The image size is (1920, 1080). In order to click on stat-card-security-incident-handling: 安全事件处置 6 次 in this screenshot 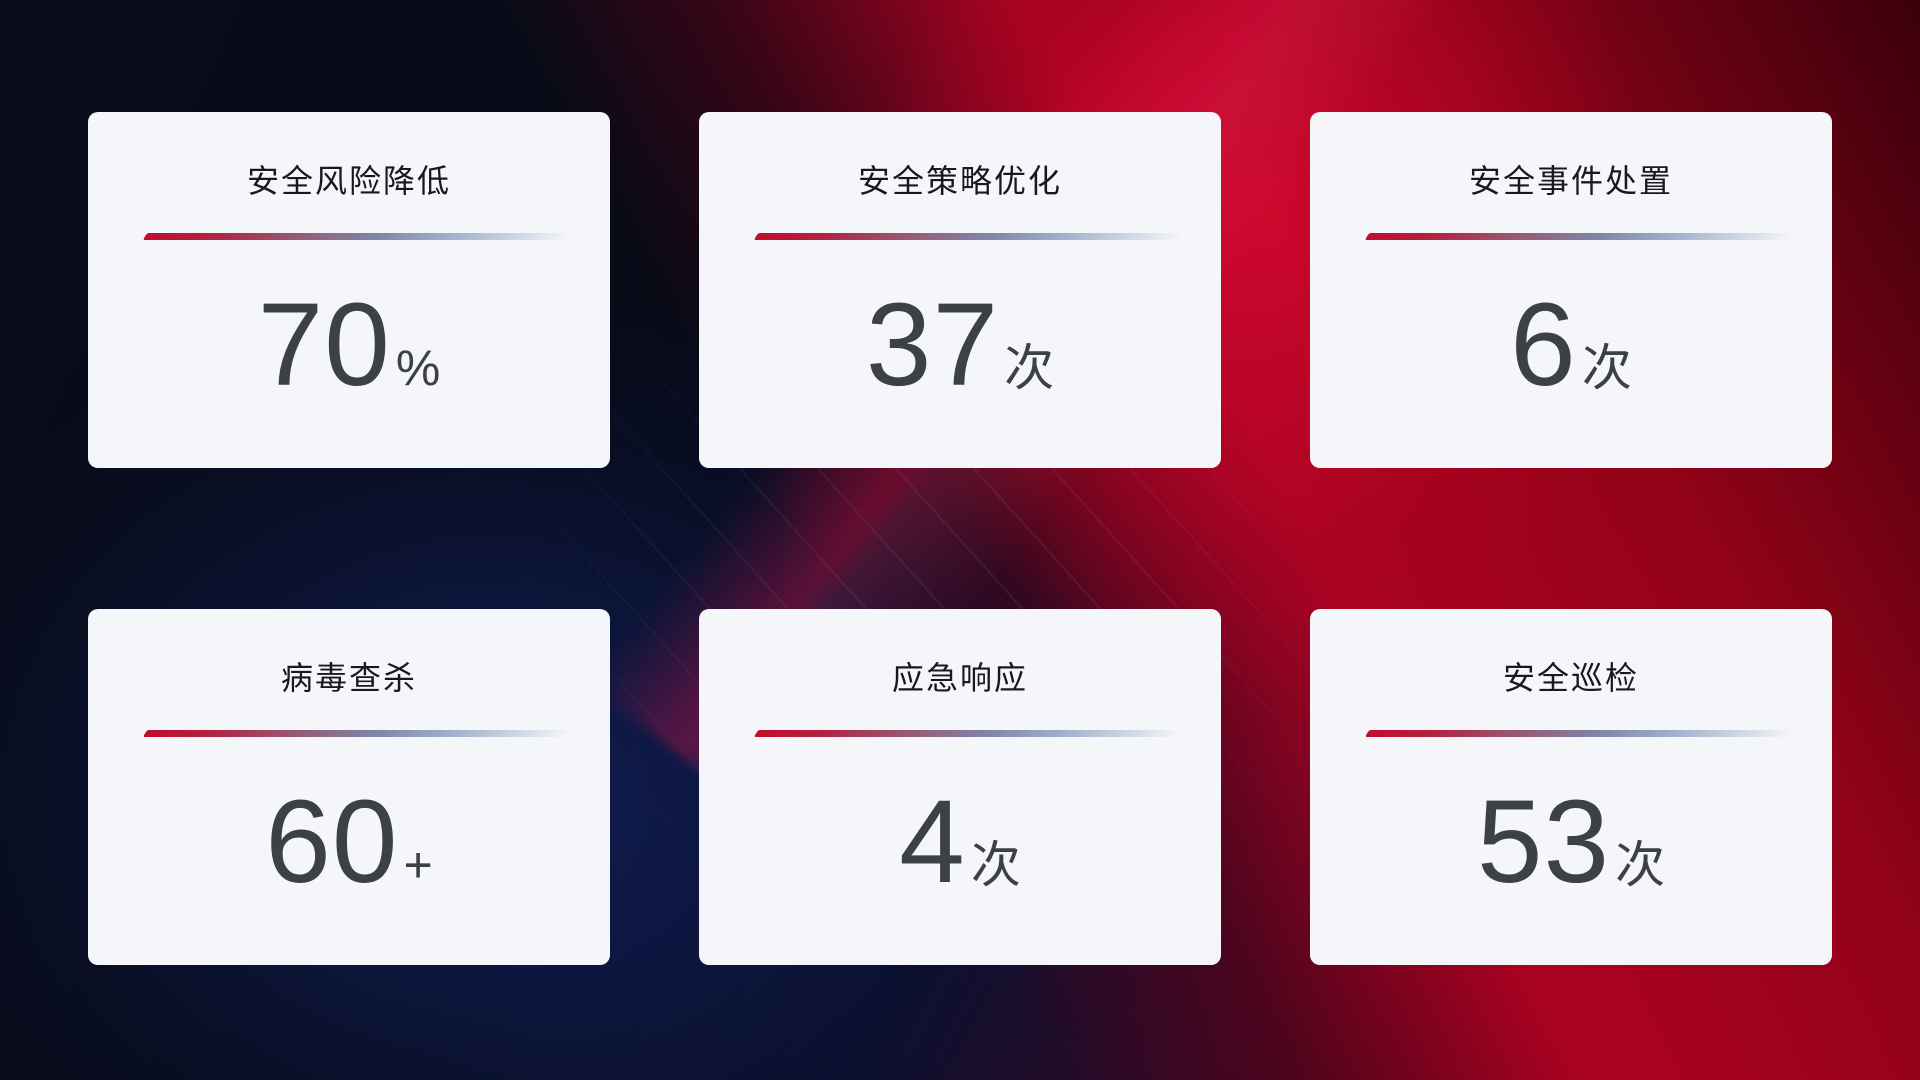, I will do `click(1571, 290)`.